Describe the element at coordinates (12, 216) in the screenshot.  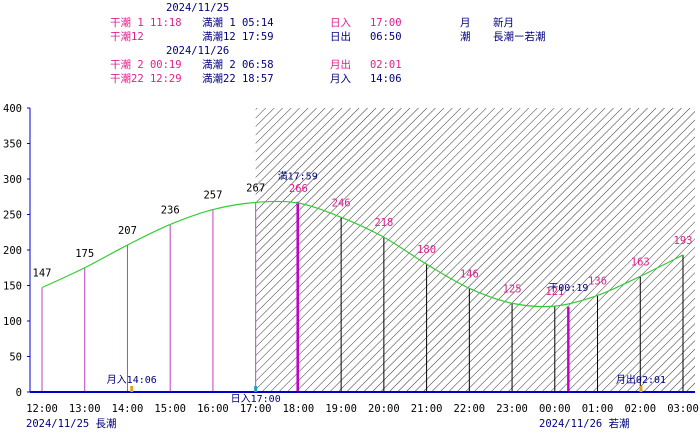
I see `y-tick-label: 250` at that location.